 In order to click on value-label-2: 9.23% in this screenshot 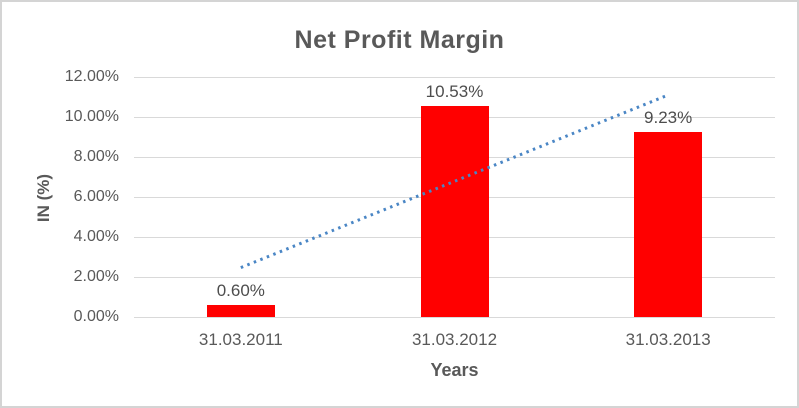, I will do `click(668, 118)`.